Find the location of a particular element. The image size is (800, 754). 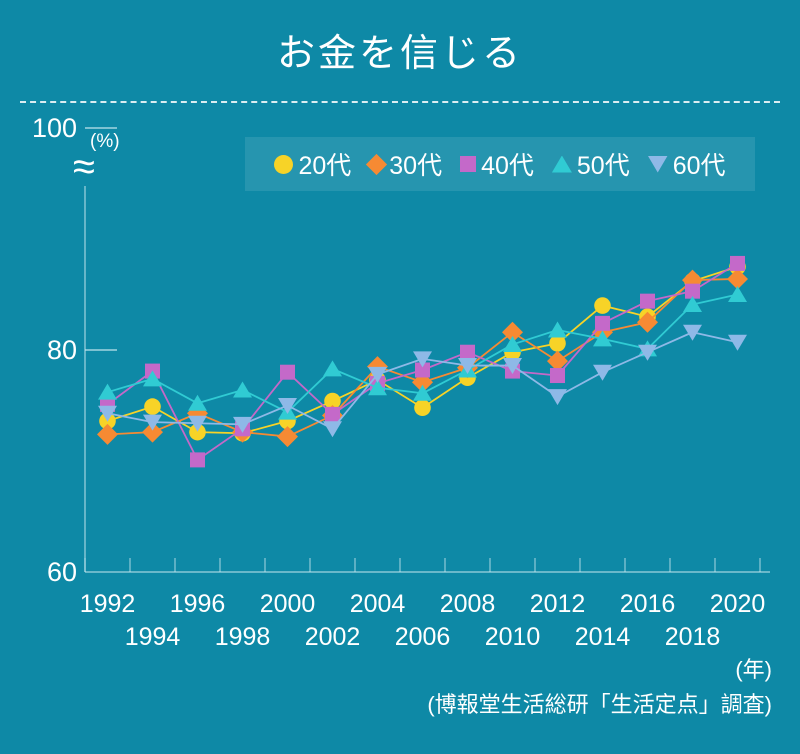

x-tick-label: 2000 is located at coordinates (288, 604).